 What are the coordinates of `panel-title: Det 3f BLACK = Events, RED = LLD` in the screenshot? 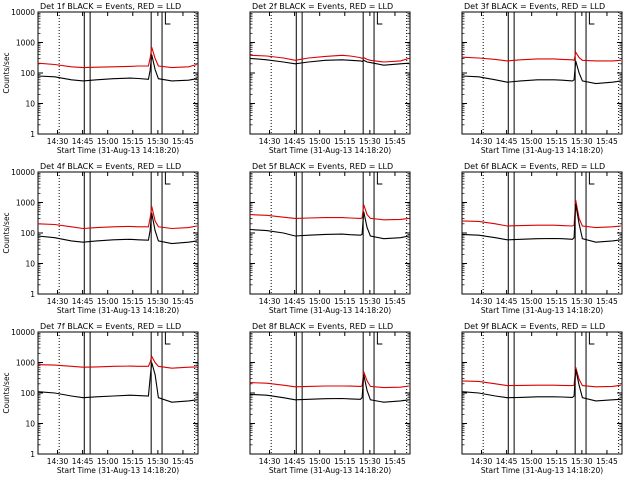 It's located at (534, 6).